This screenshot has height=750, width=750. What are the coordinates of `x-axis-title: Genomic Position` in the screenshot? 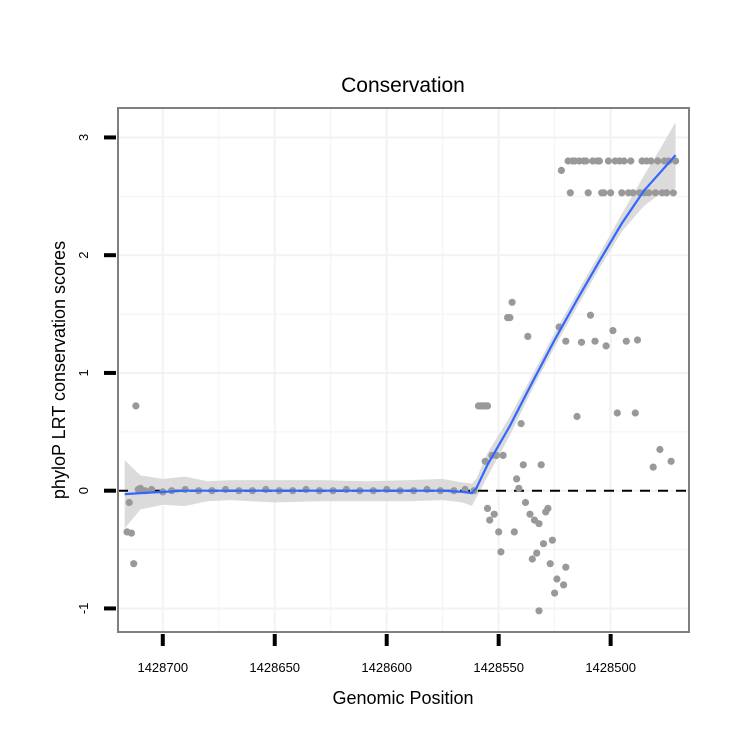 It's located at (402, 698).